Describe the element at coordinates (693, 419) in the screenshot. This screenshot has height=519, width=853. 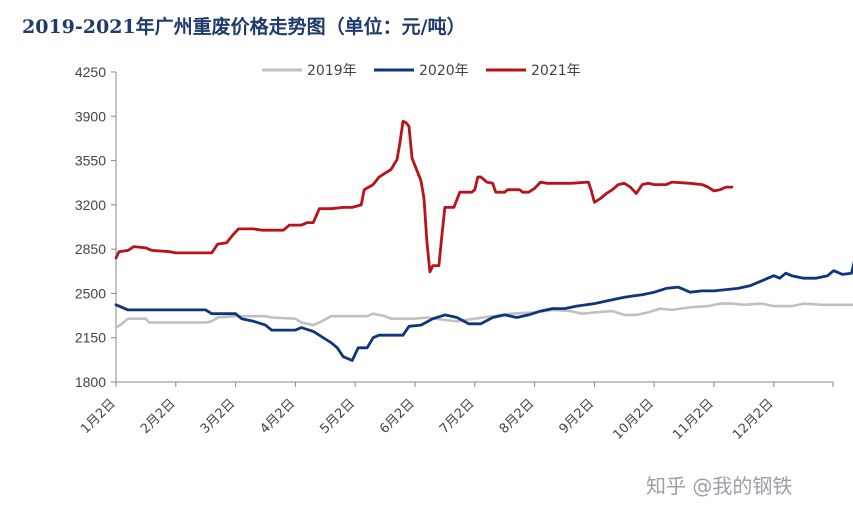
I see `x-tick-label: 11月2日` at that location.